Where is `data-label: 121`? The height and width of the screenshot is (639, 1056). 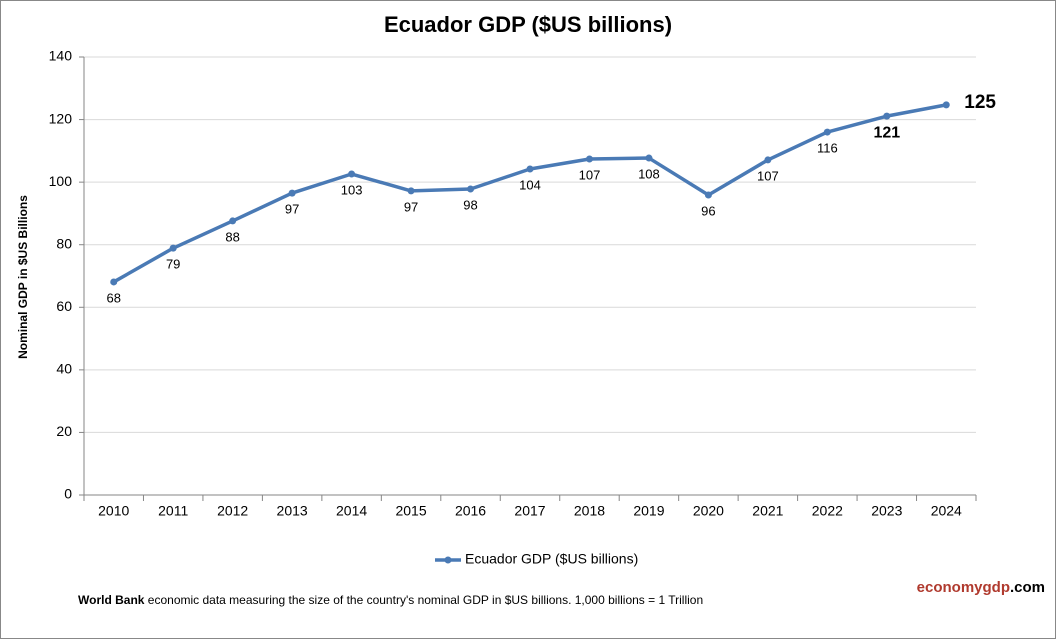
data-label: 121 is located at coordinates (886, 132).